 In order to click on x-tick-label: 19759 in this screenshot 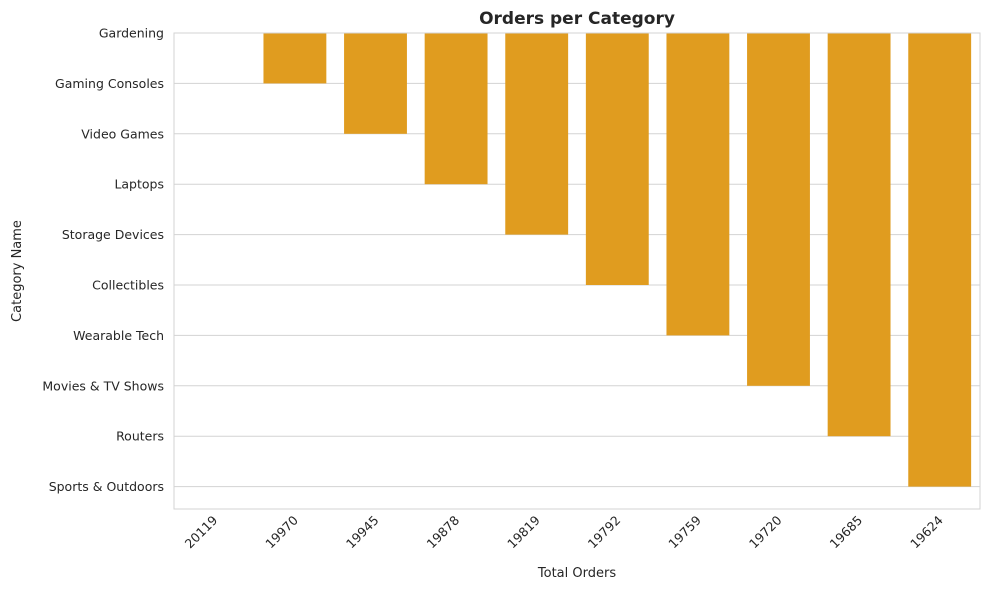, I will do `click(684, 531)`.